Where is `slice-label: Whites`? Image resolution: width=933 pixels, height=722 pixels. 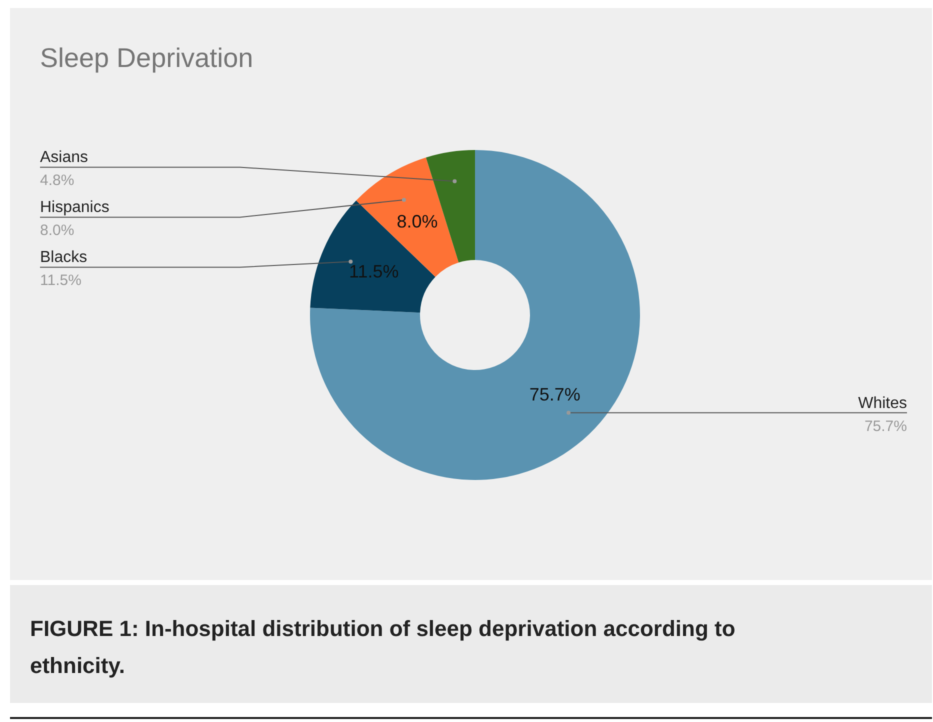 slice-label: Whites is located at coordinates (882, 403).